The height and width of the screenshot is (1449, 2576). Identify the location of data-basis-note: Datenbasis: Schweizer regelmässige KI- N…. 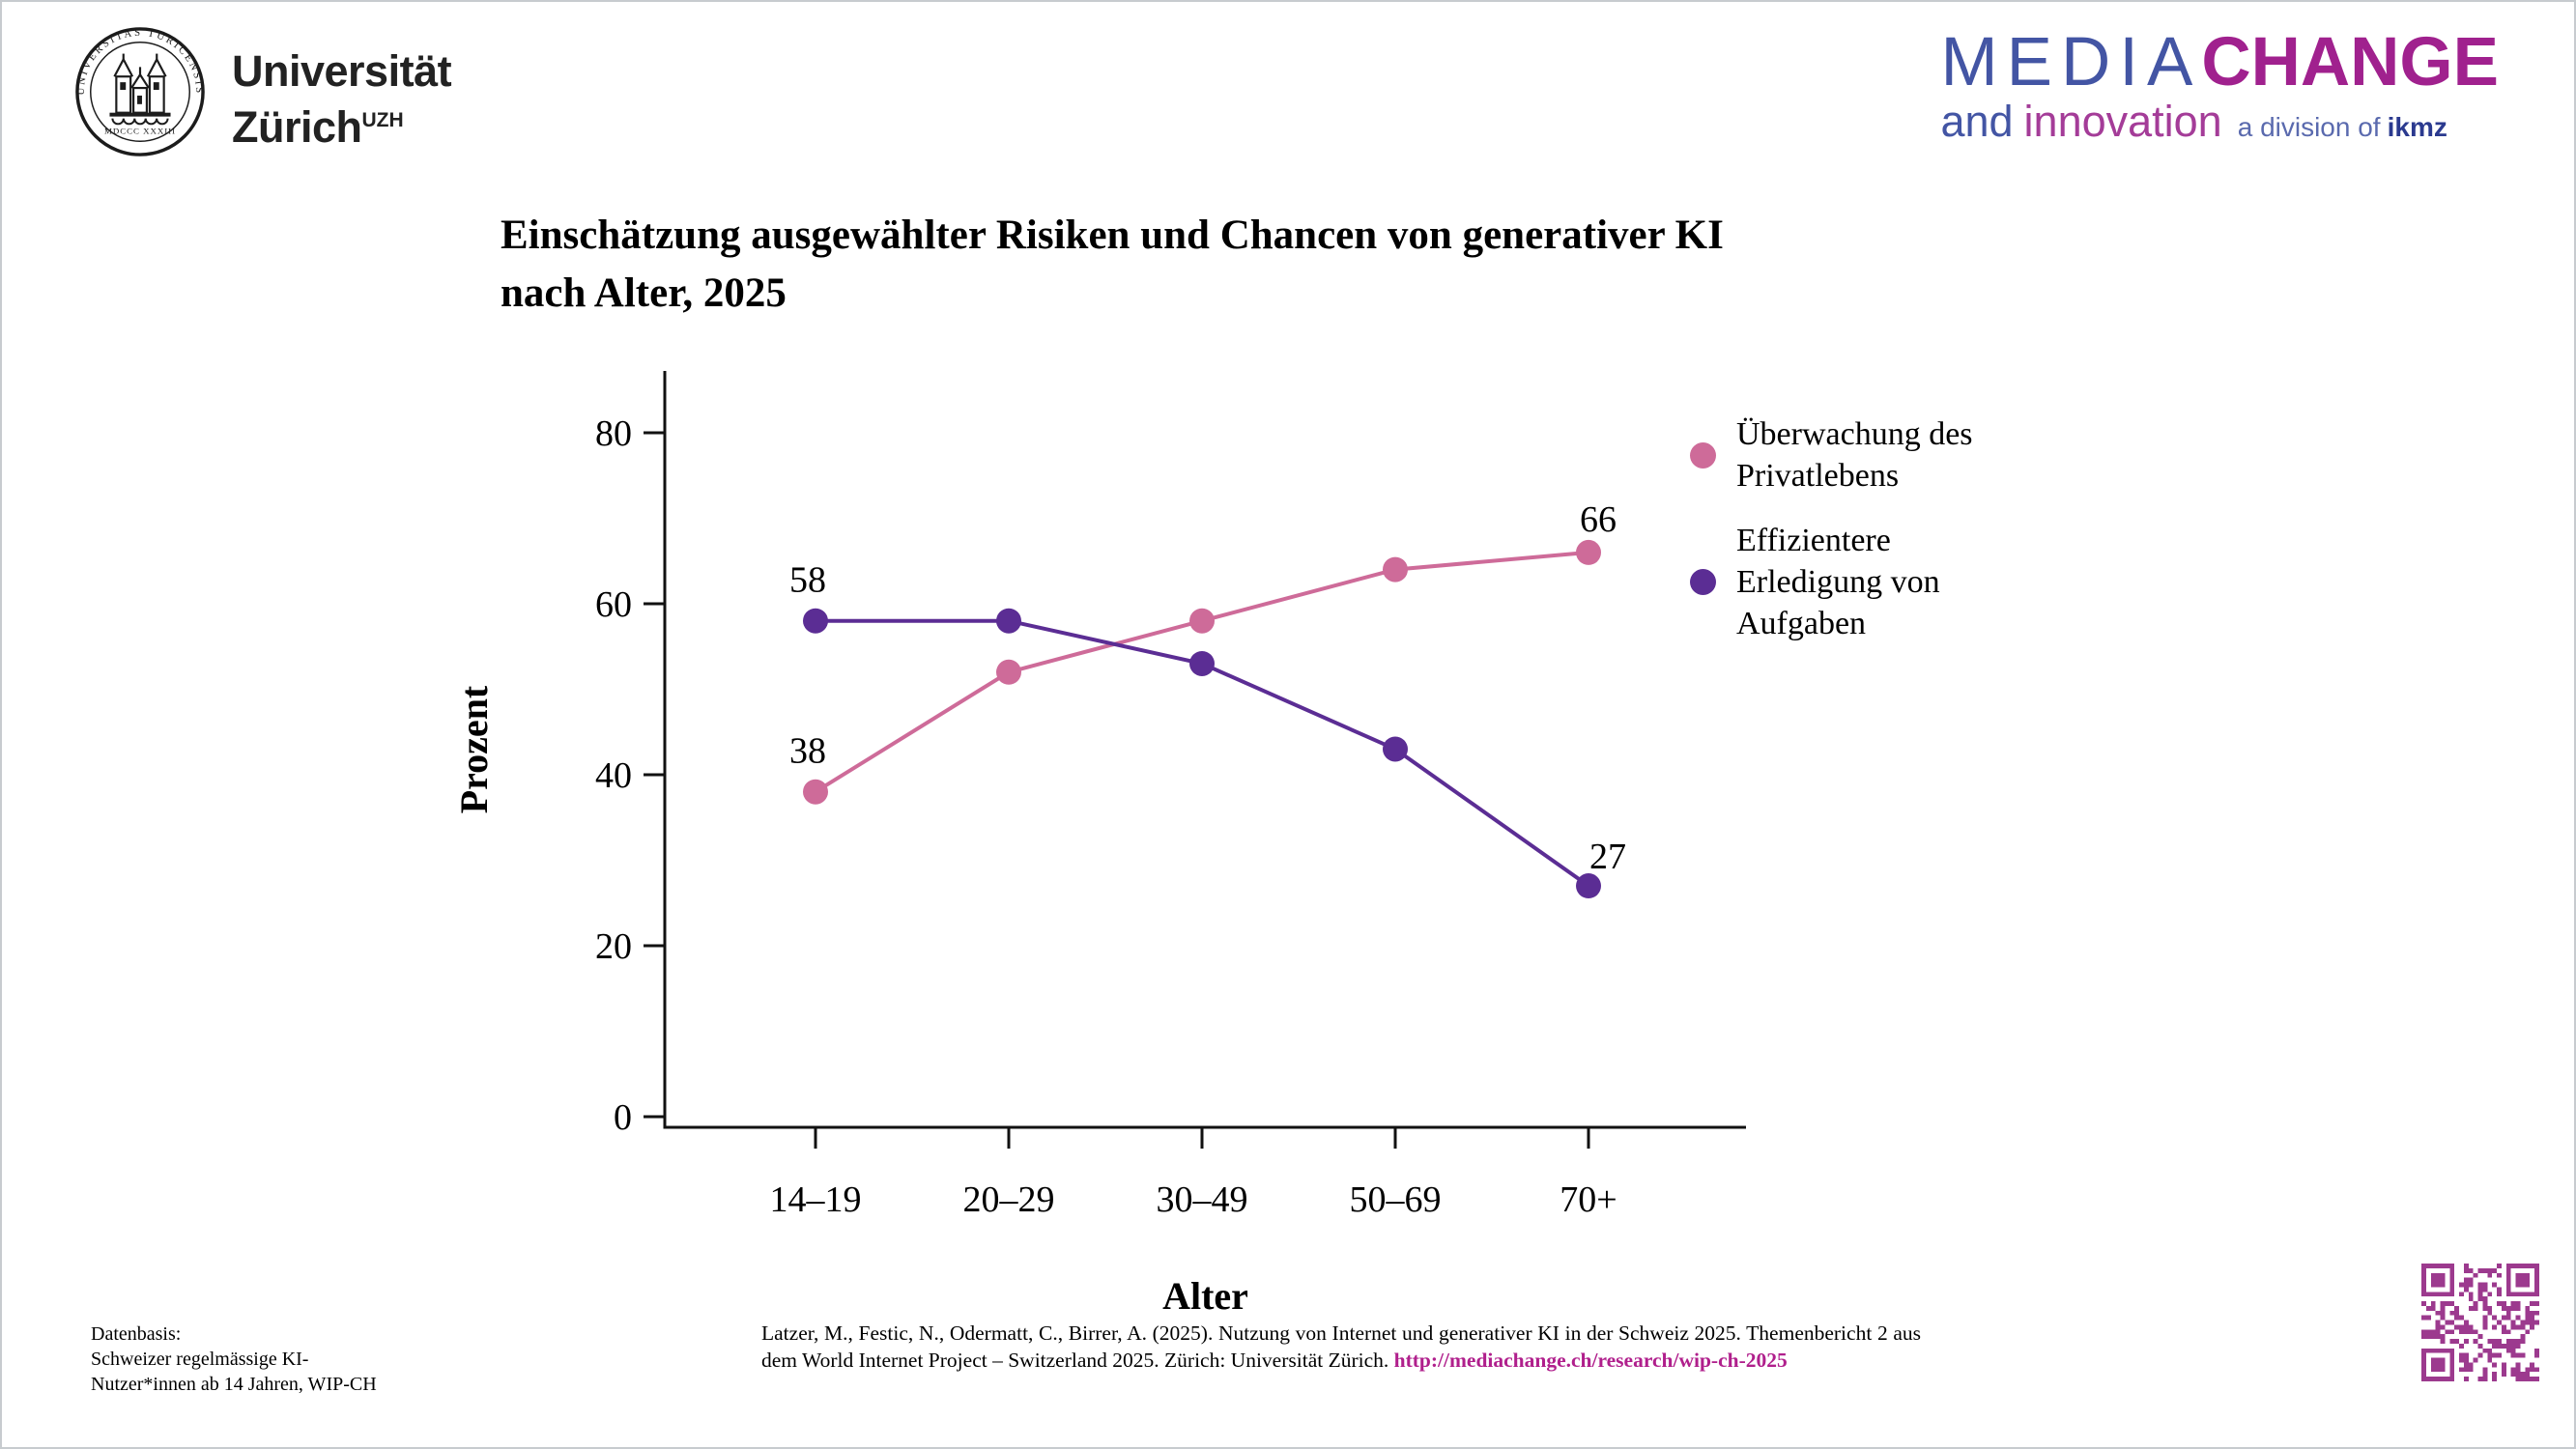
(234, 1359).